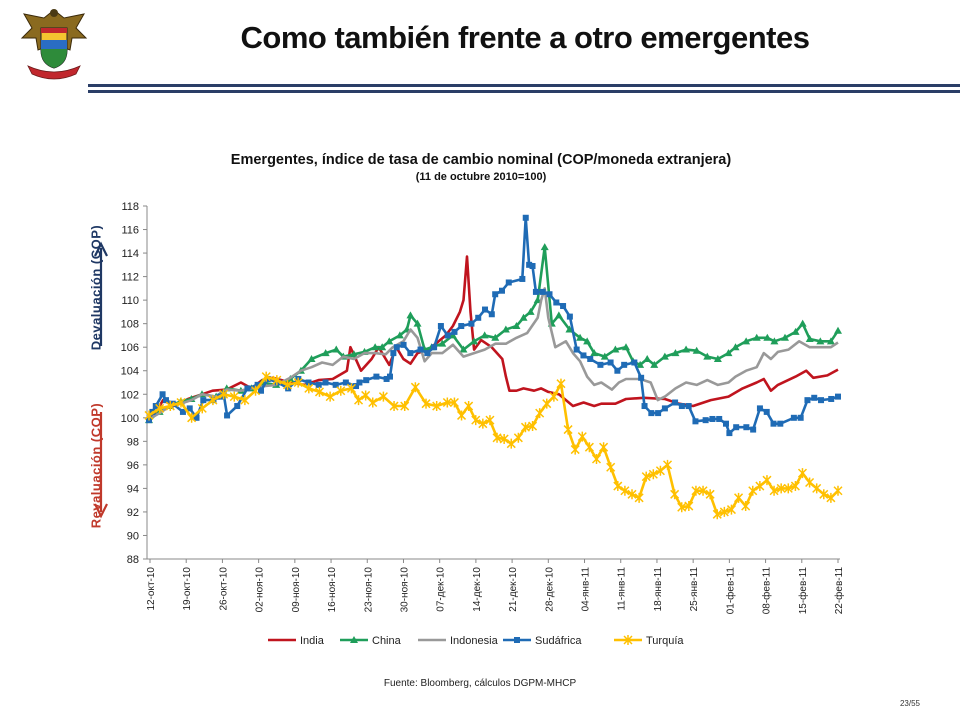 Image resolution: width=960 pixels, height=720 pixels. What do you see at coordinates (371, 641) in the screenshot?
I see `legend-item-china: China` at bounding box center [371, 641].